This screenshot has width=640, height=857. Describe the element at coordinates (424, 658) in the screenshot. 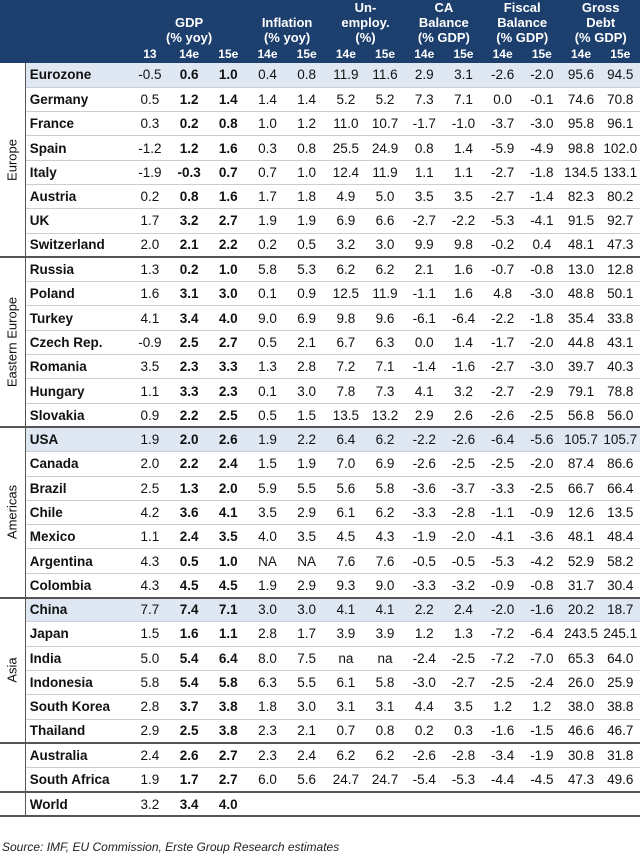

I see `value-cell: -2.4` at that location.